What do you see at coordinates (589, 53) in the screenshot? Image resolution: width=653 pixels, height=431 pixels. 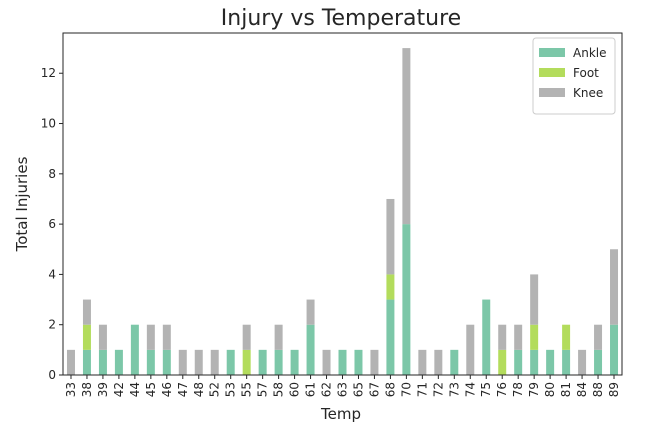 I see `legend-label-ankle: Ankle` at bounding box center [589, 53].